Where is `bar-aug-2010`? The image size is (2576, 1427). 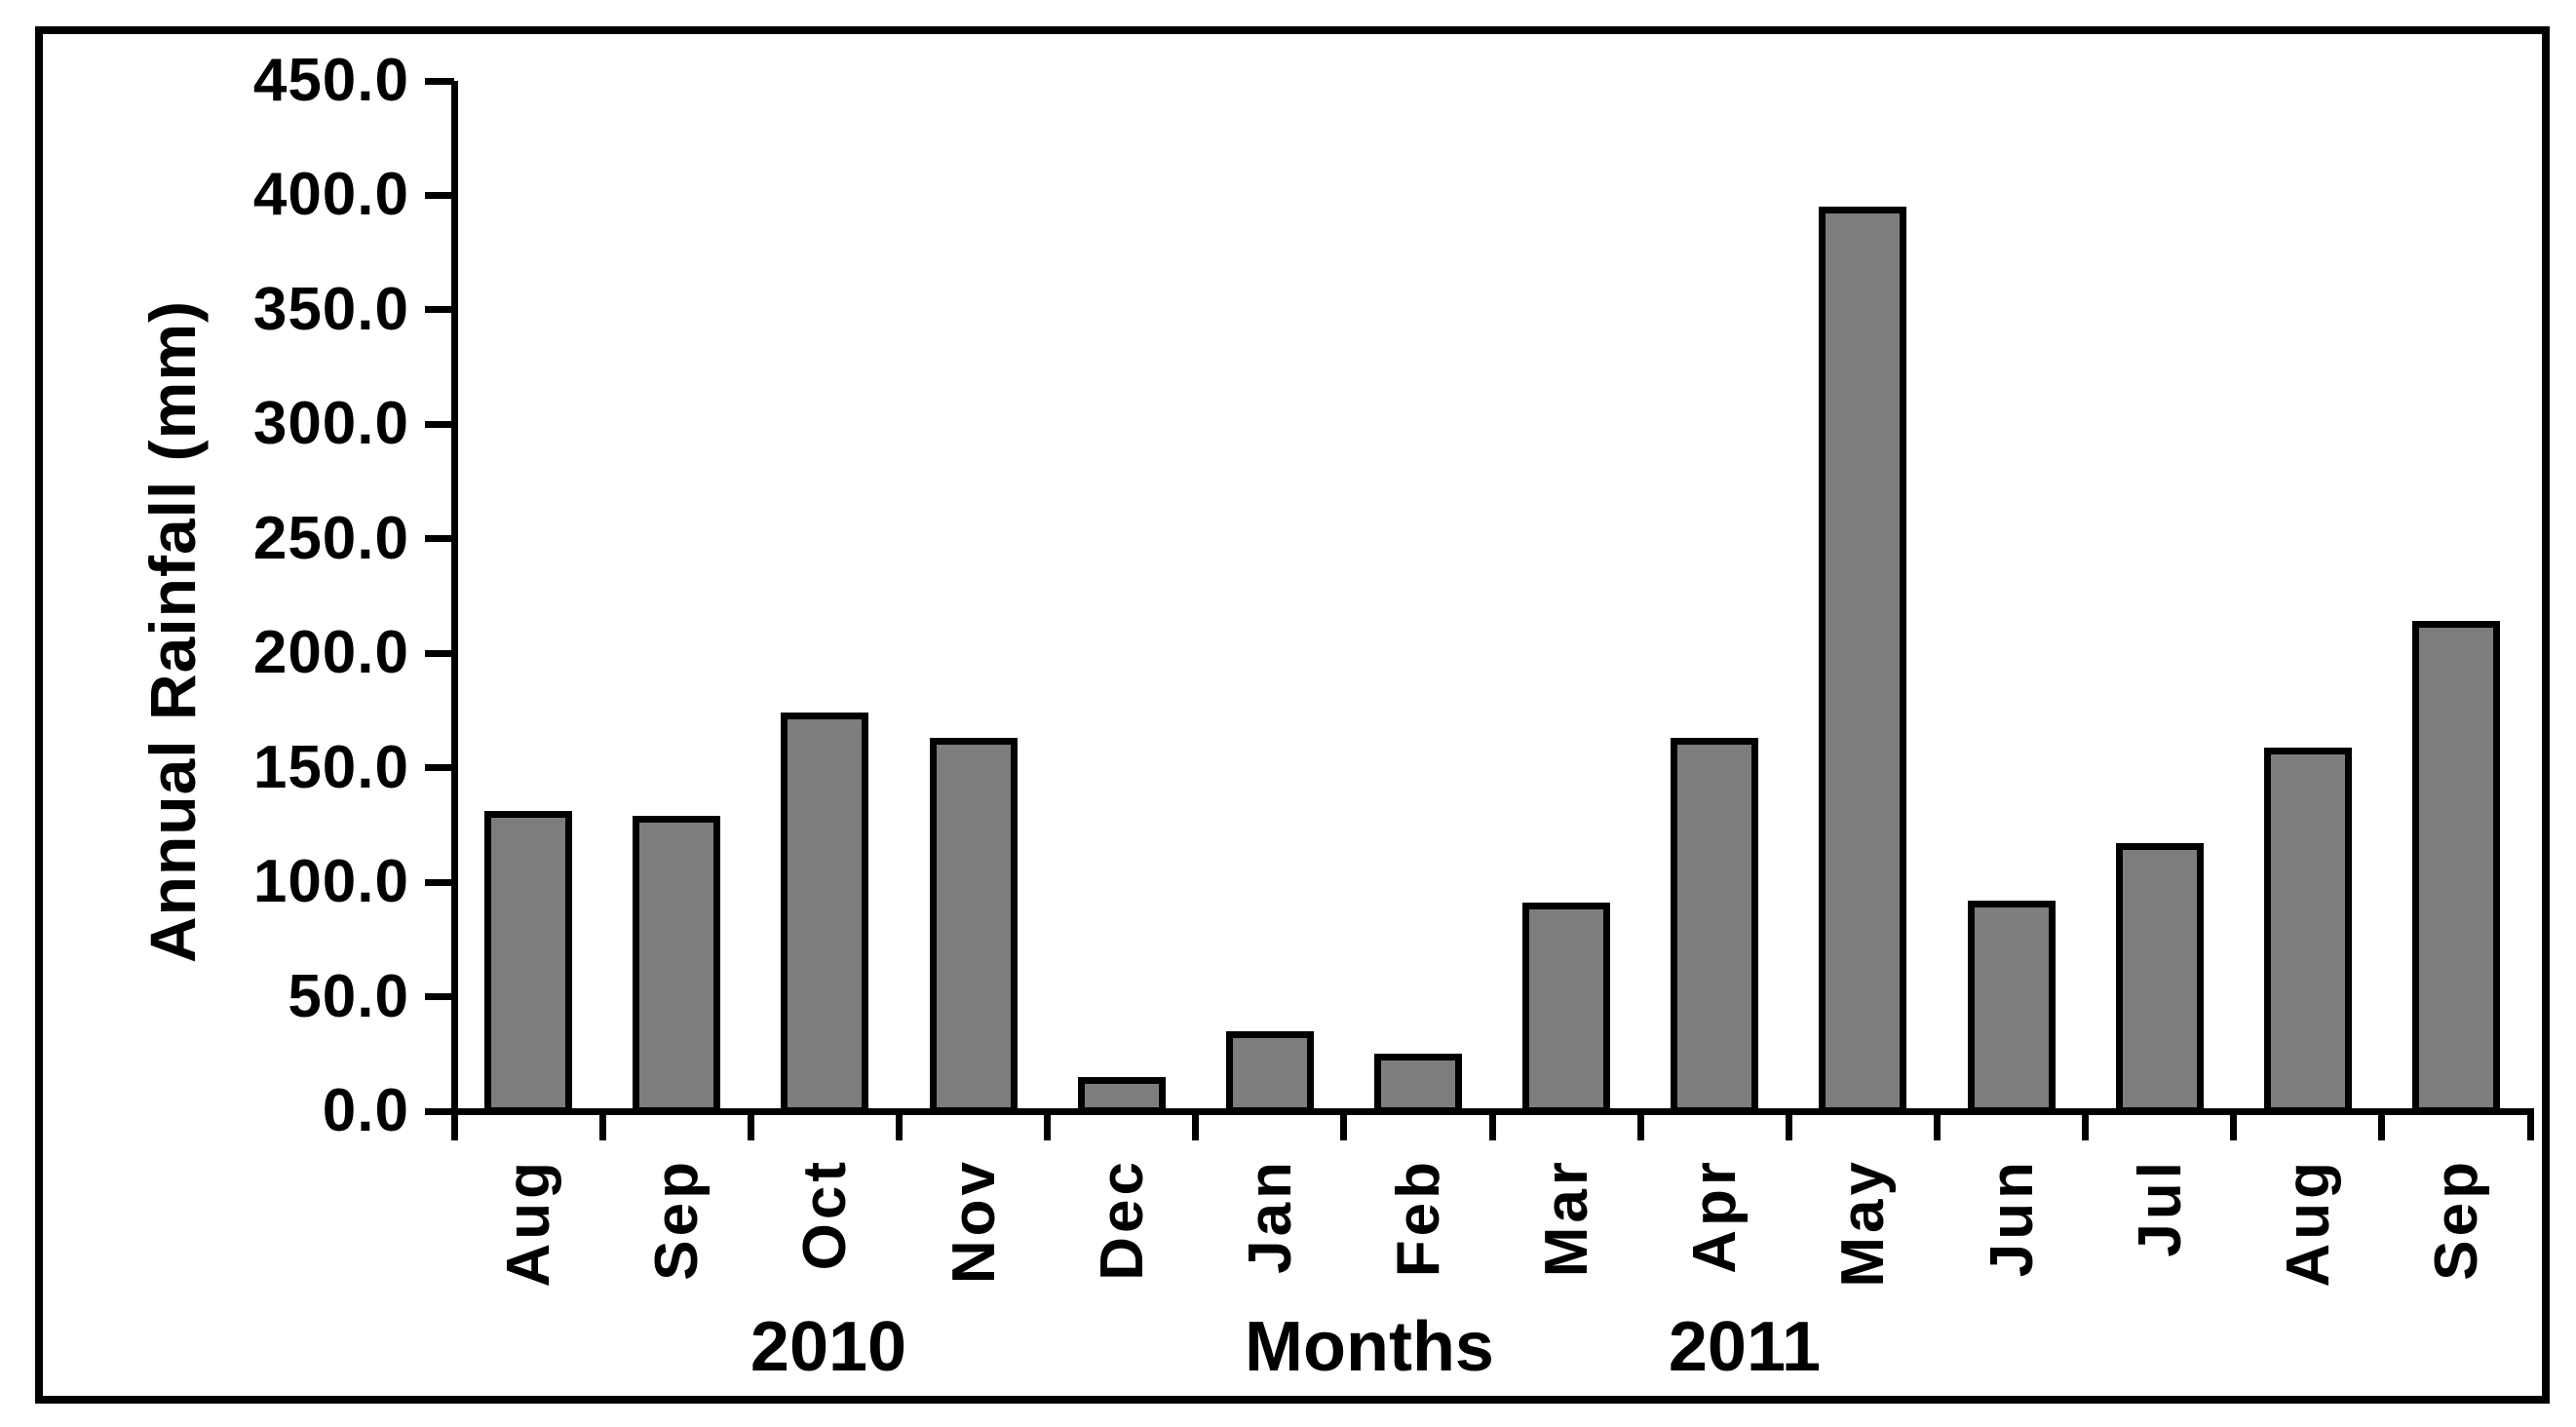
bar-aug-2010 is located at coordinates (528, 963).